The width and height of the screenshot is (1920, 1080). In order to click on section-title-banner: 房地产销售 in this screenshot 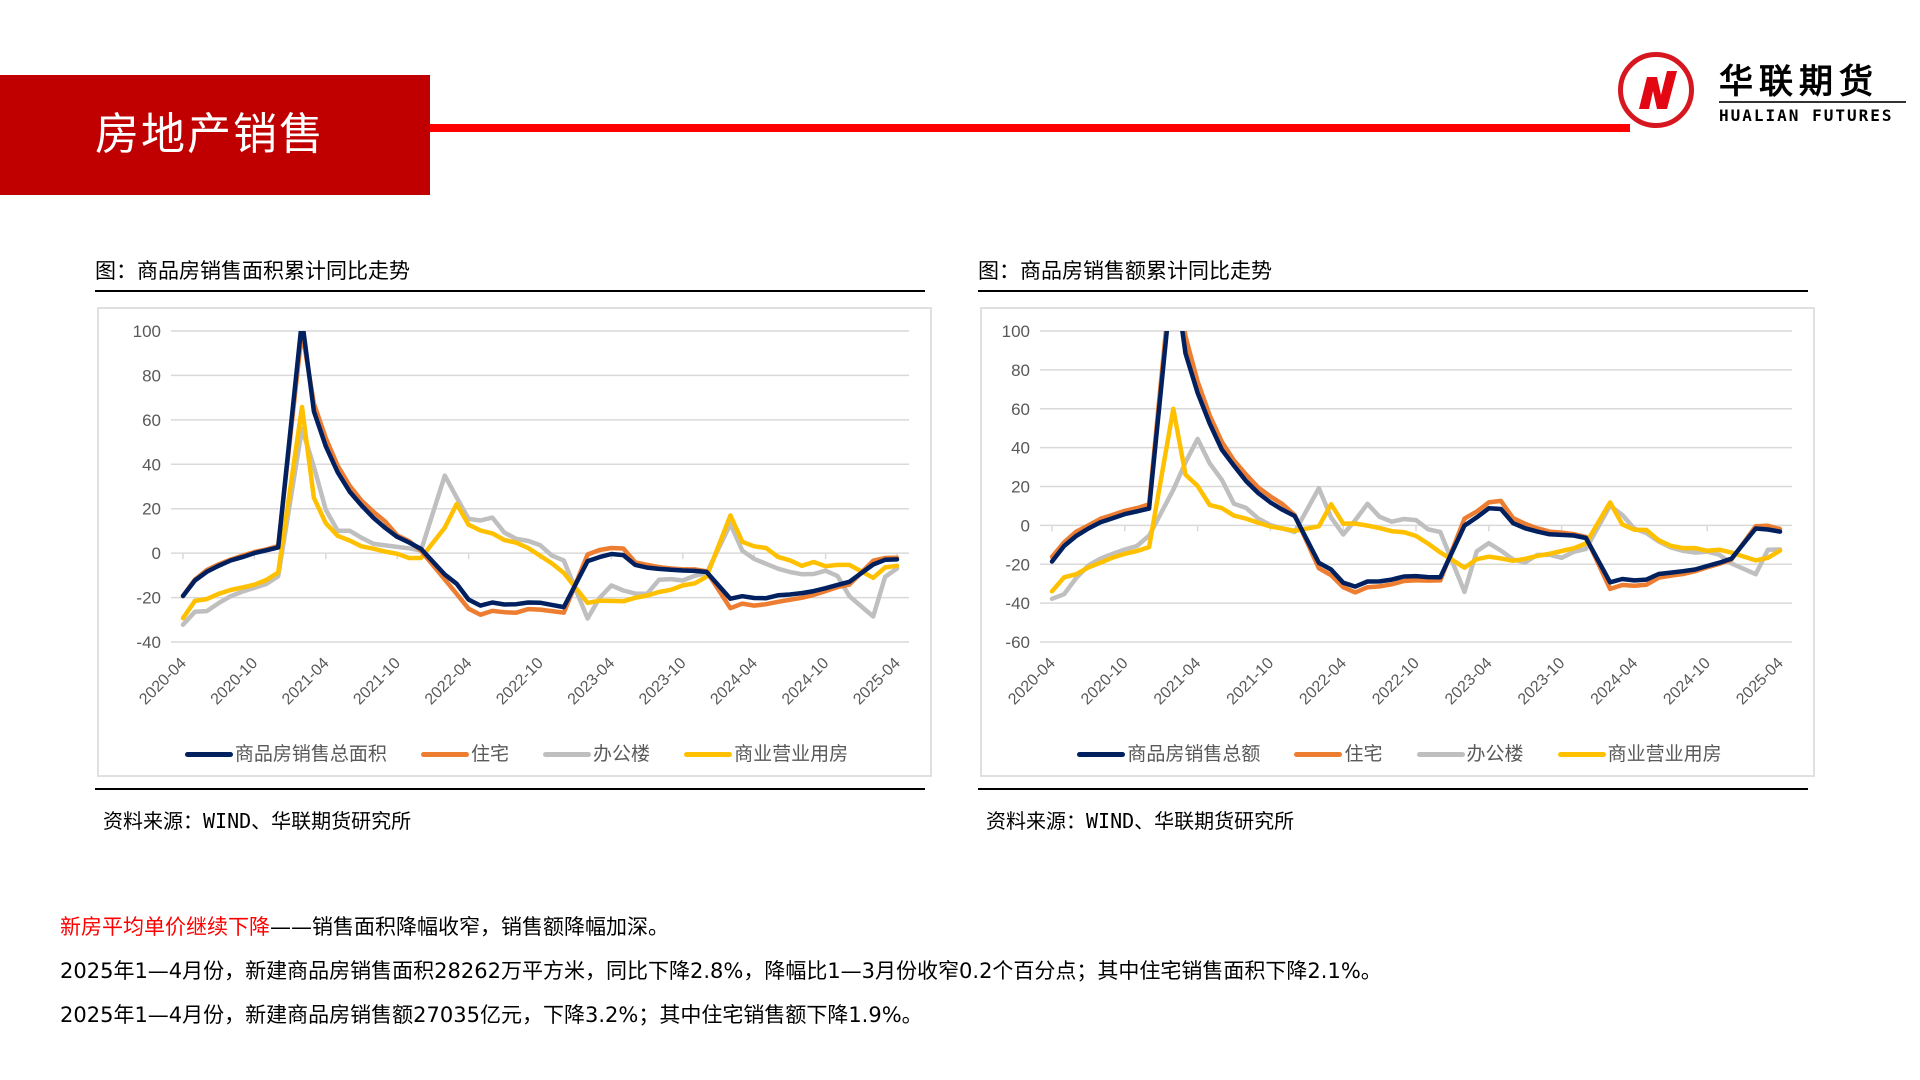, I will do `click(215, 135)`.